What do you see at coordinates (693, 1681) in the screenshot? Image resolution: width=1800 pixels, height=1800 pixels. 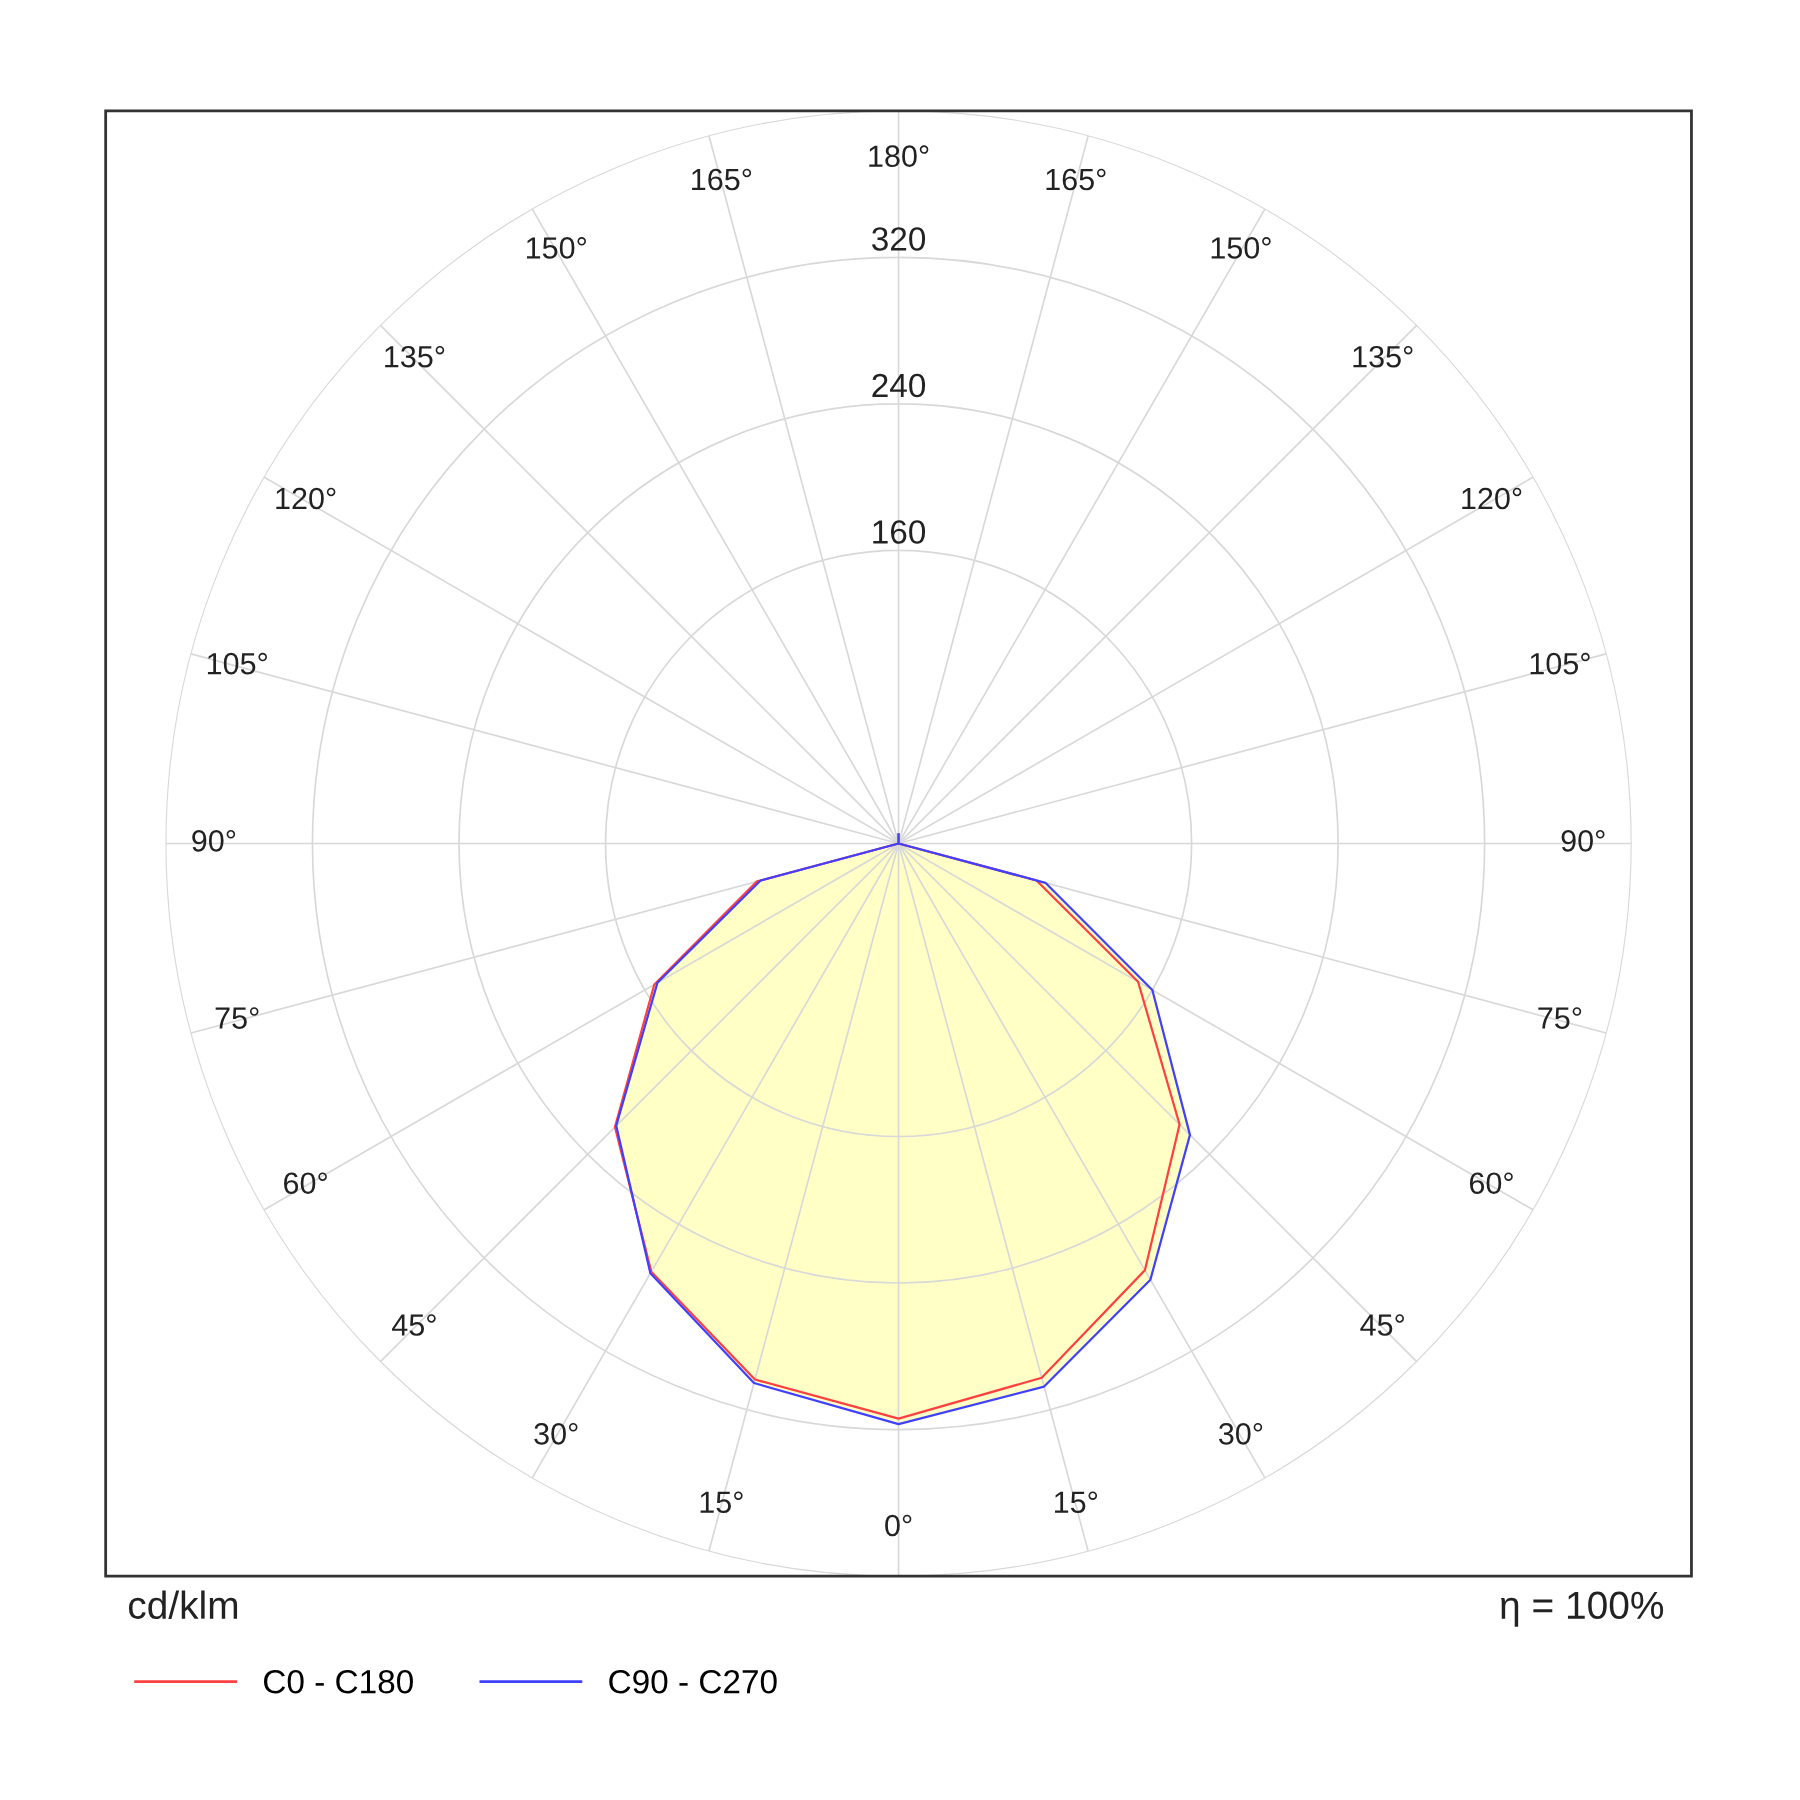 I see `legend-label: C90 - C270` at bounding box center [693, 1681].